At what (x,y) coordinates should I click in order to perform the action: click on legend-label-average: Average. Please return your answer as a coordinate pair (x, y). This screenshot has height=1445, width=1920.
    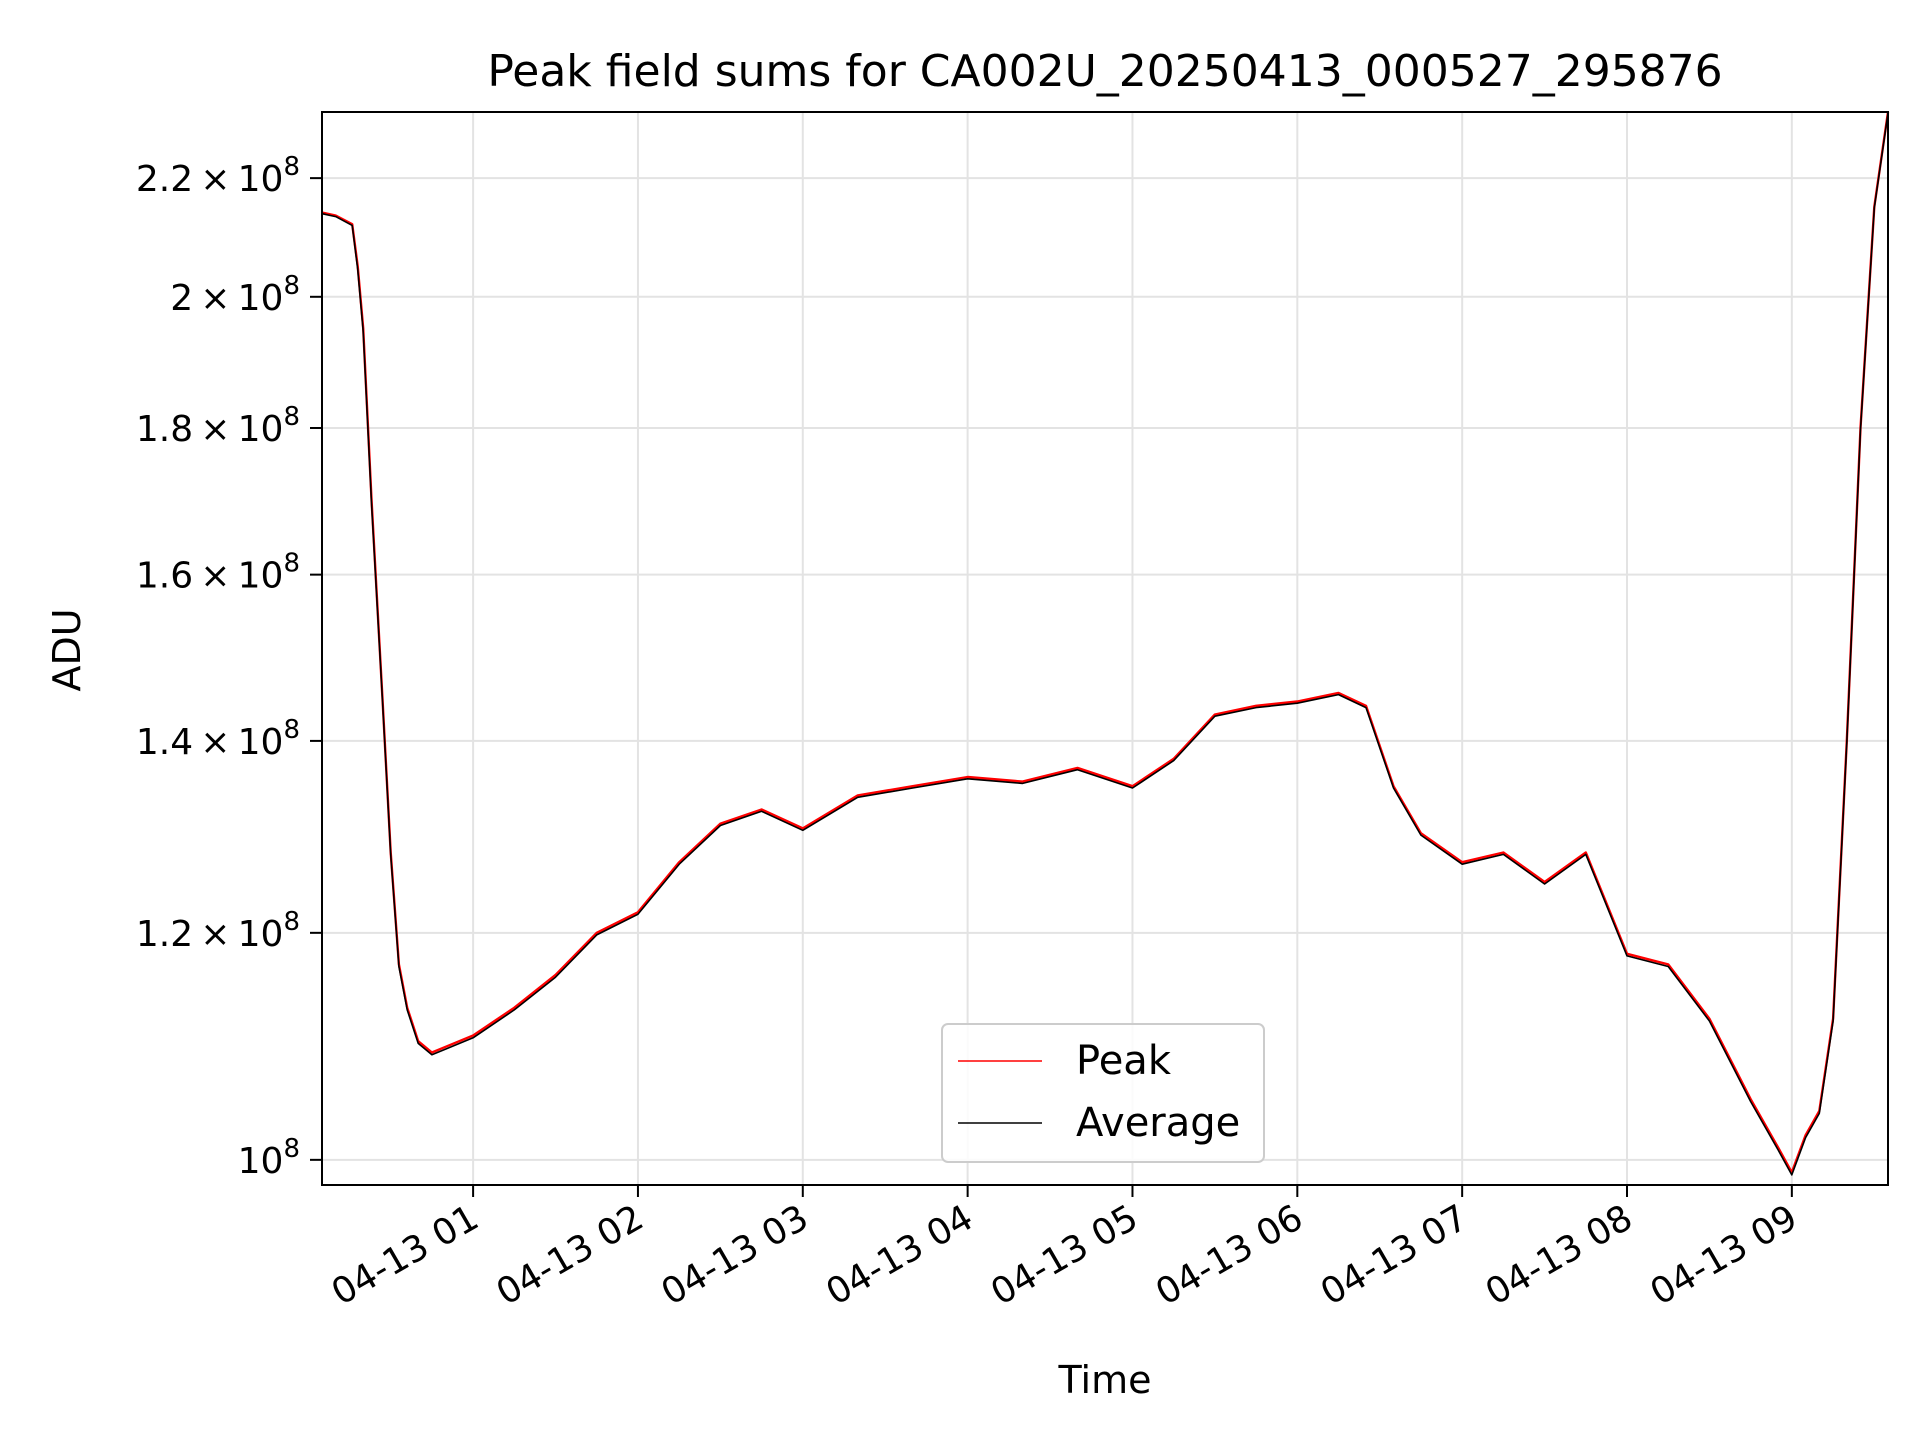
    Looking at the image, I should click on (1158, 1123).